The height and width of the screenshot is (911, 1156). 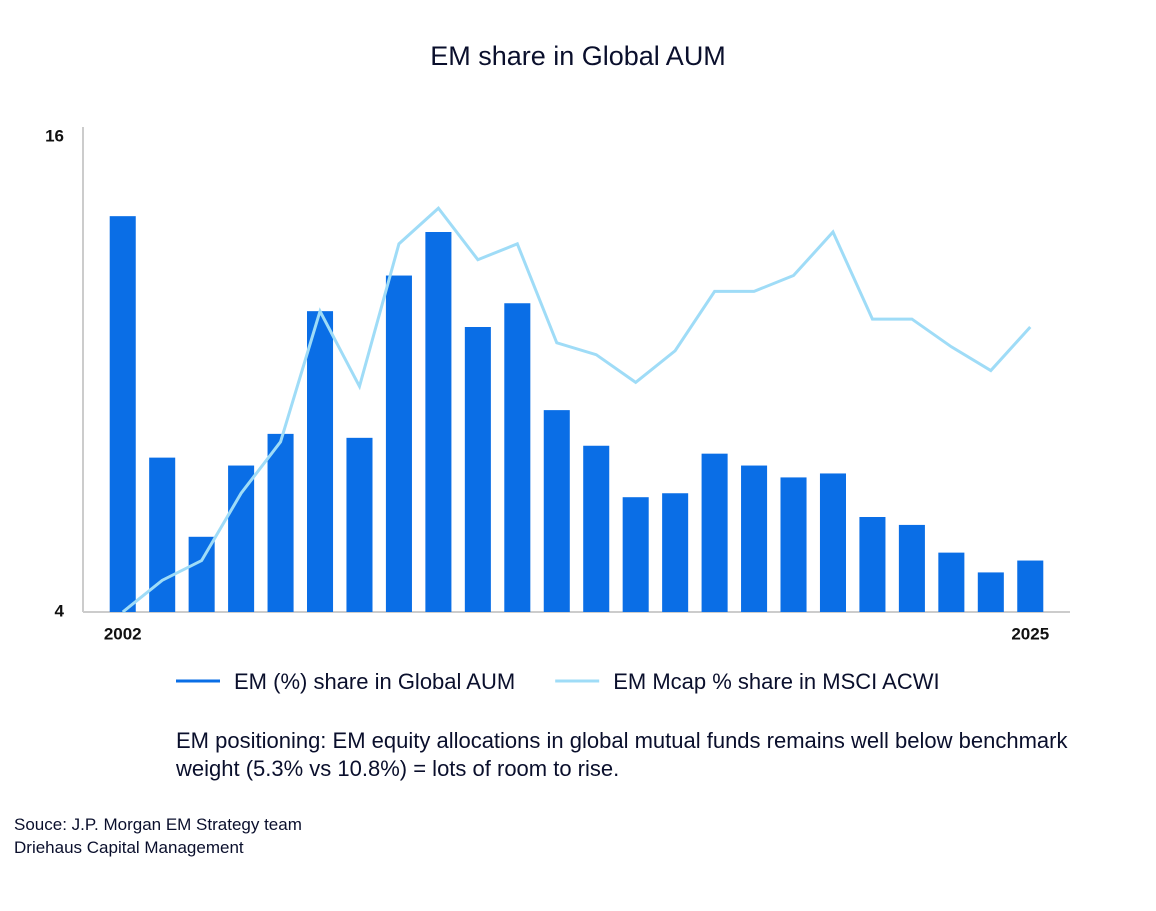 I want to click on y-tick-label: 4, so click(x=60, y=610).